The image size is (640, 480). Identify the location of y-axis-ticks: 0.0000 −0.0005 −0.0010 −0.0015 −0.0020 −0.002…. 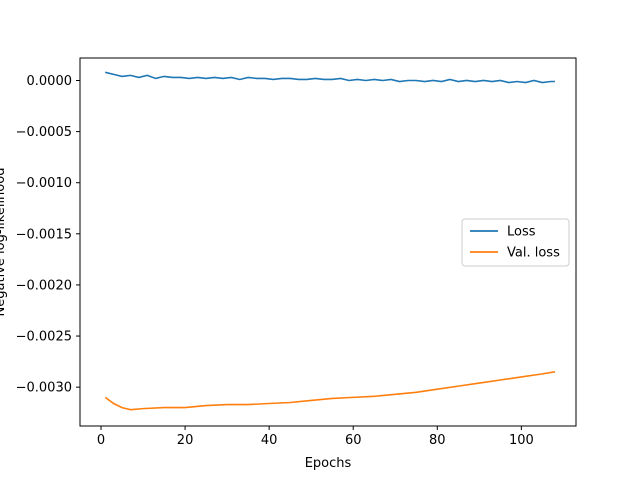
(48, 235).